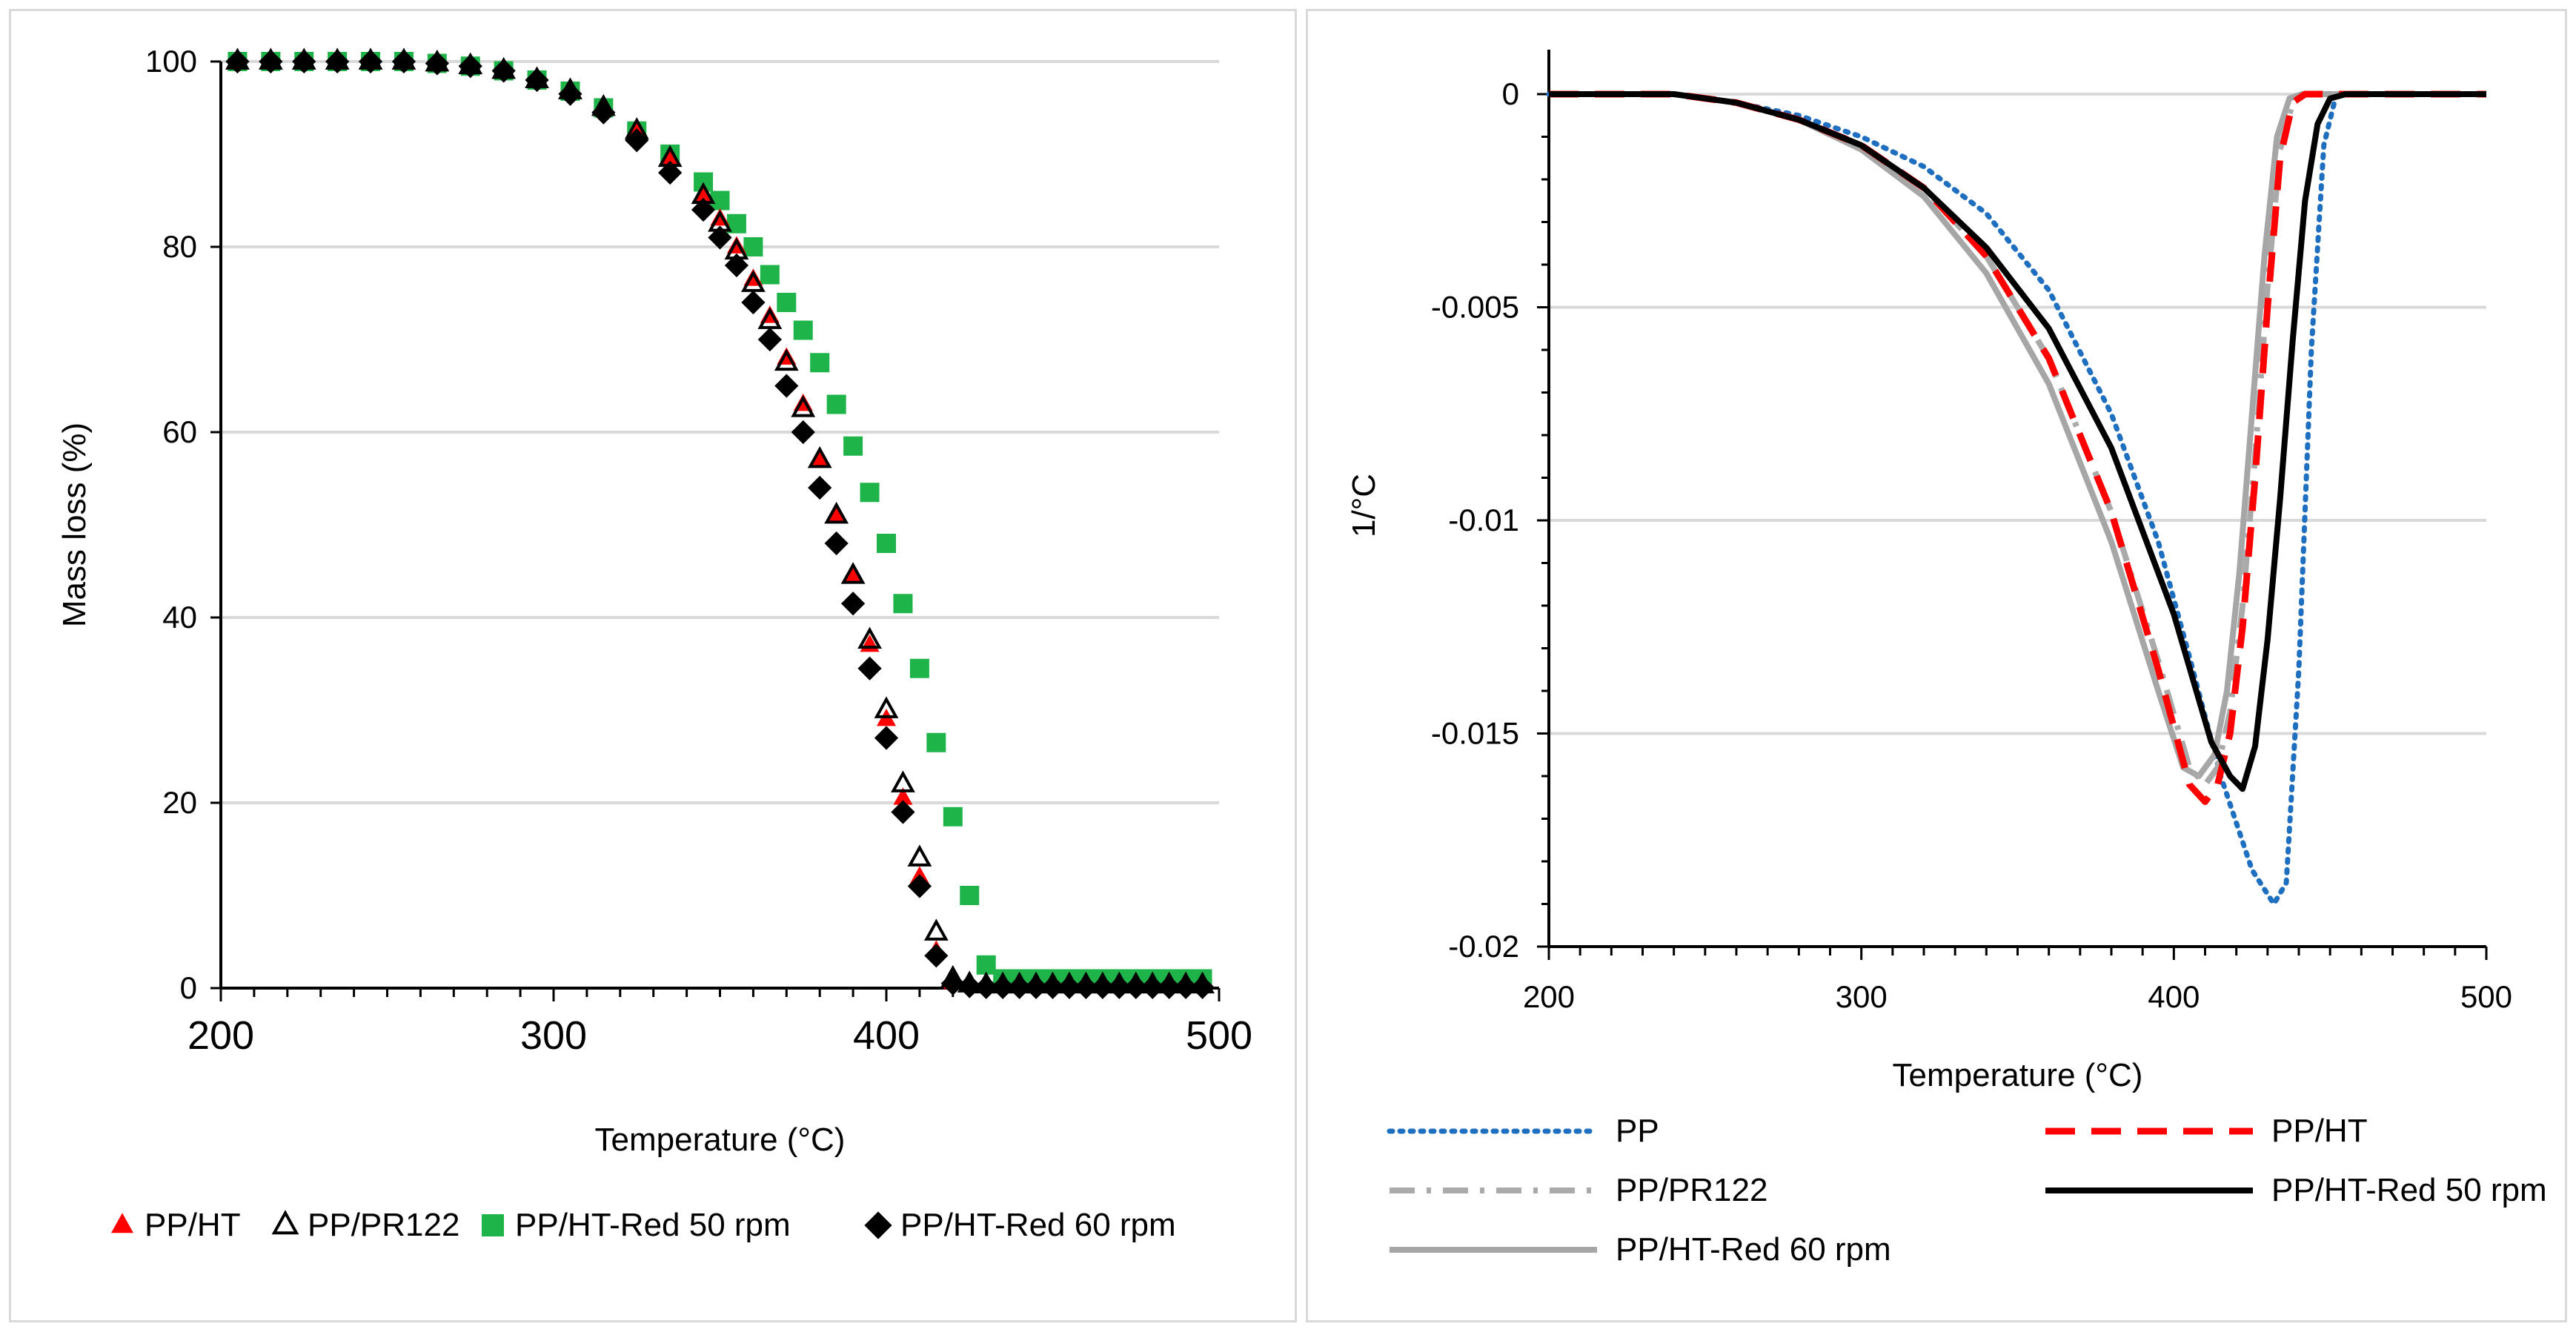 This screenshot has height=1338, width=2576. I want to click on y-tick-label-0-02: -0.02, so click(1483, 946).